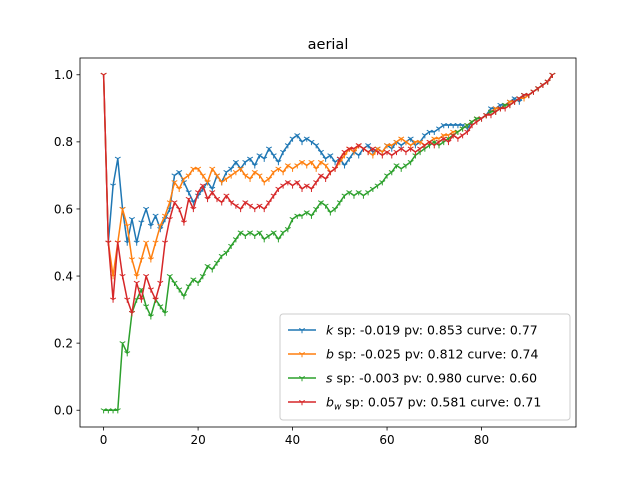 This screenshot has height=480, width=640. I want to click on x-tick-label-2: 40, so click(292, 440).